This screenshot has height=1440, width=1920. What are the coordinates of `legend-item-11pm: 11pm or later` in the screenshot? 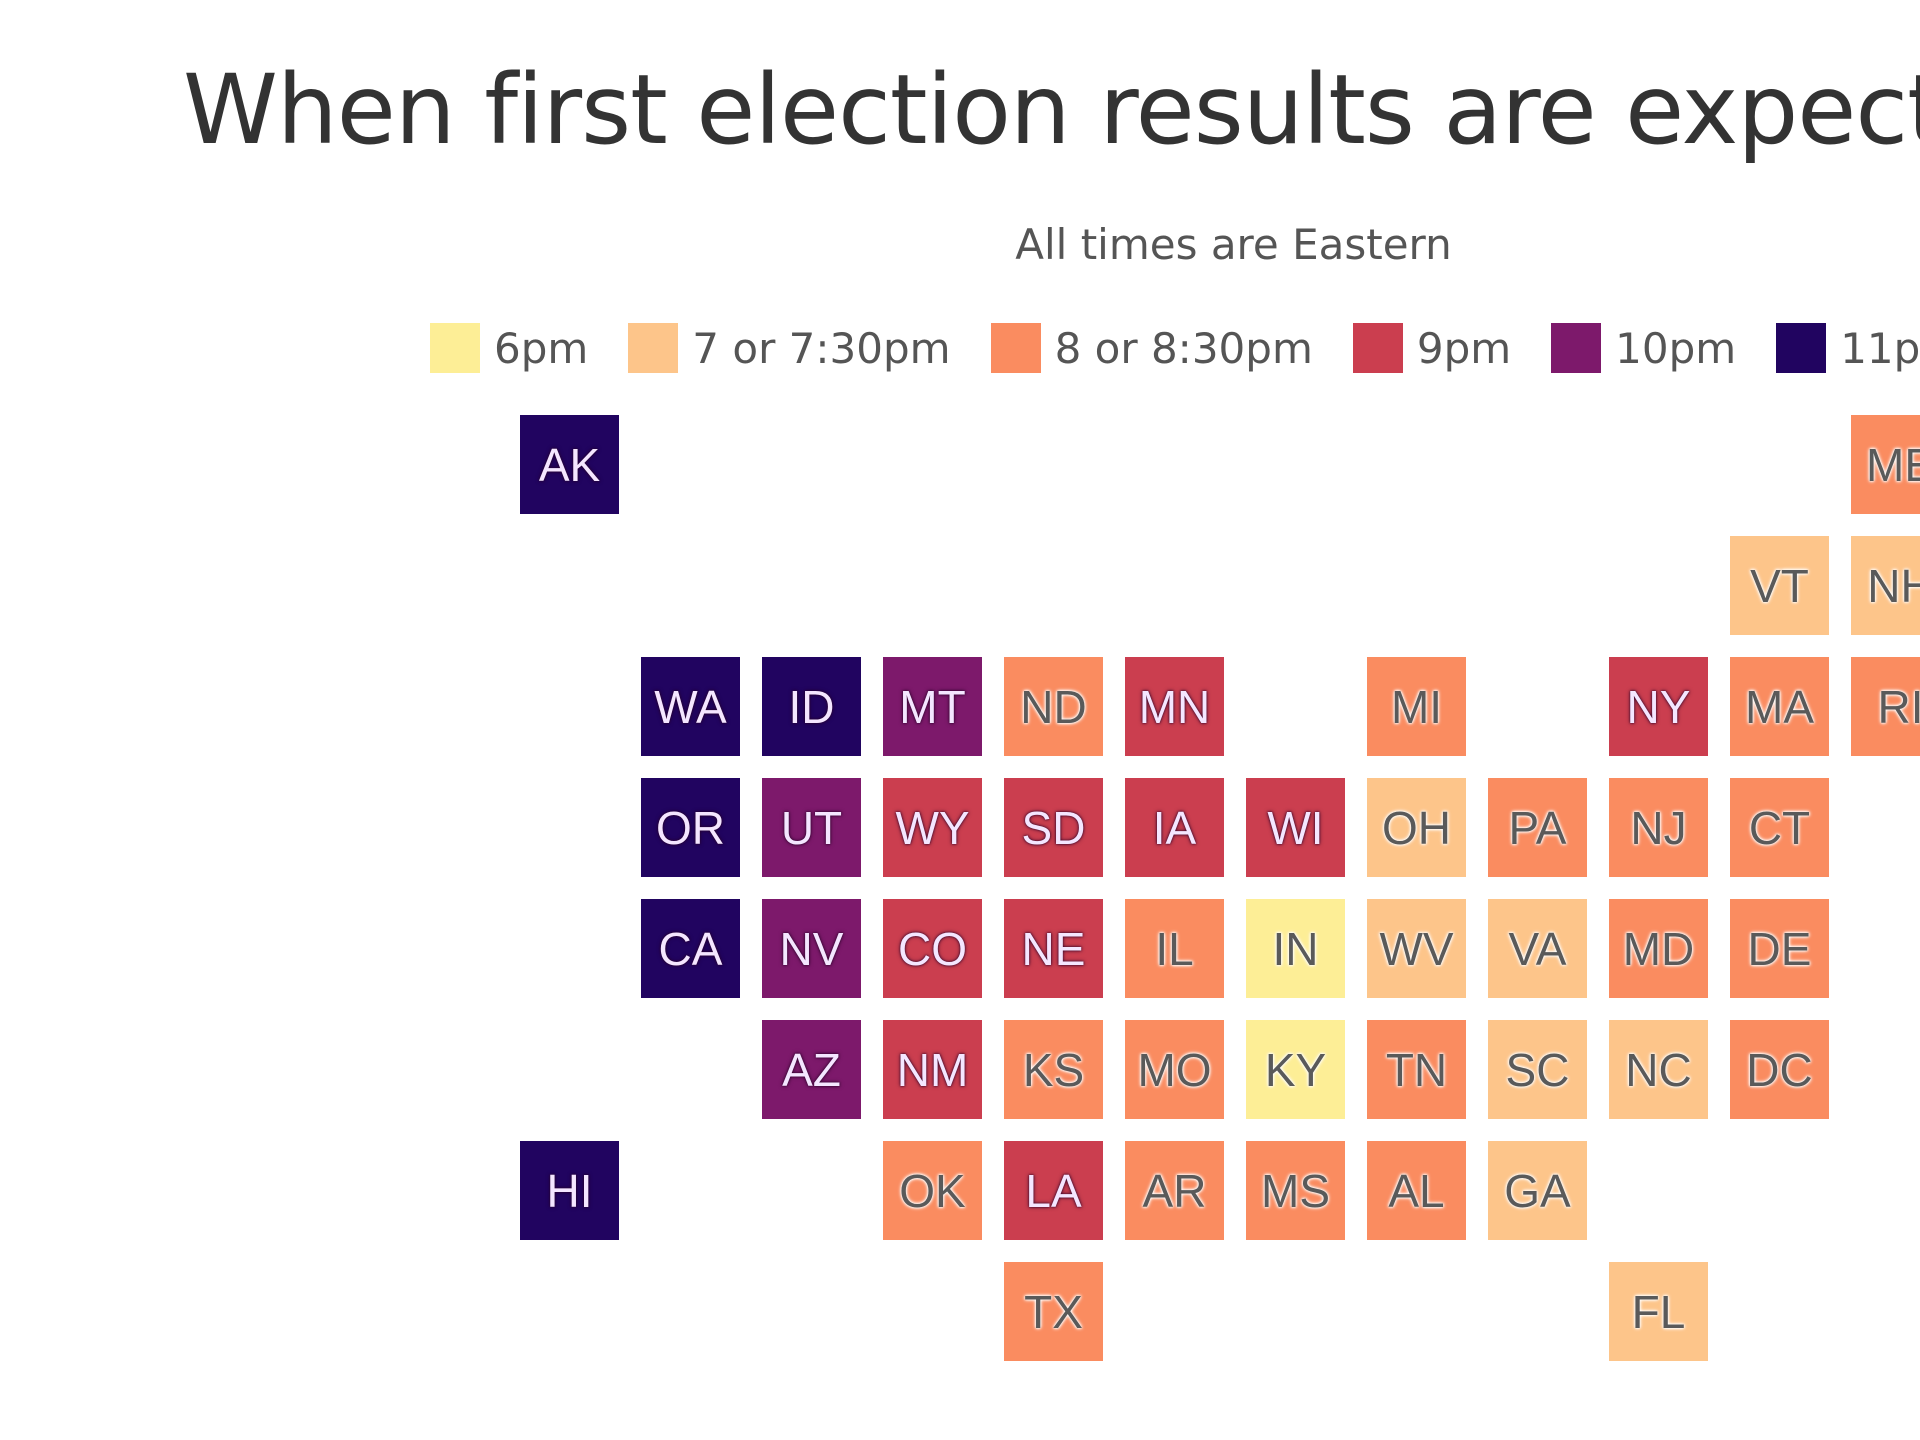 It's located at (1848, 348).